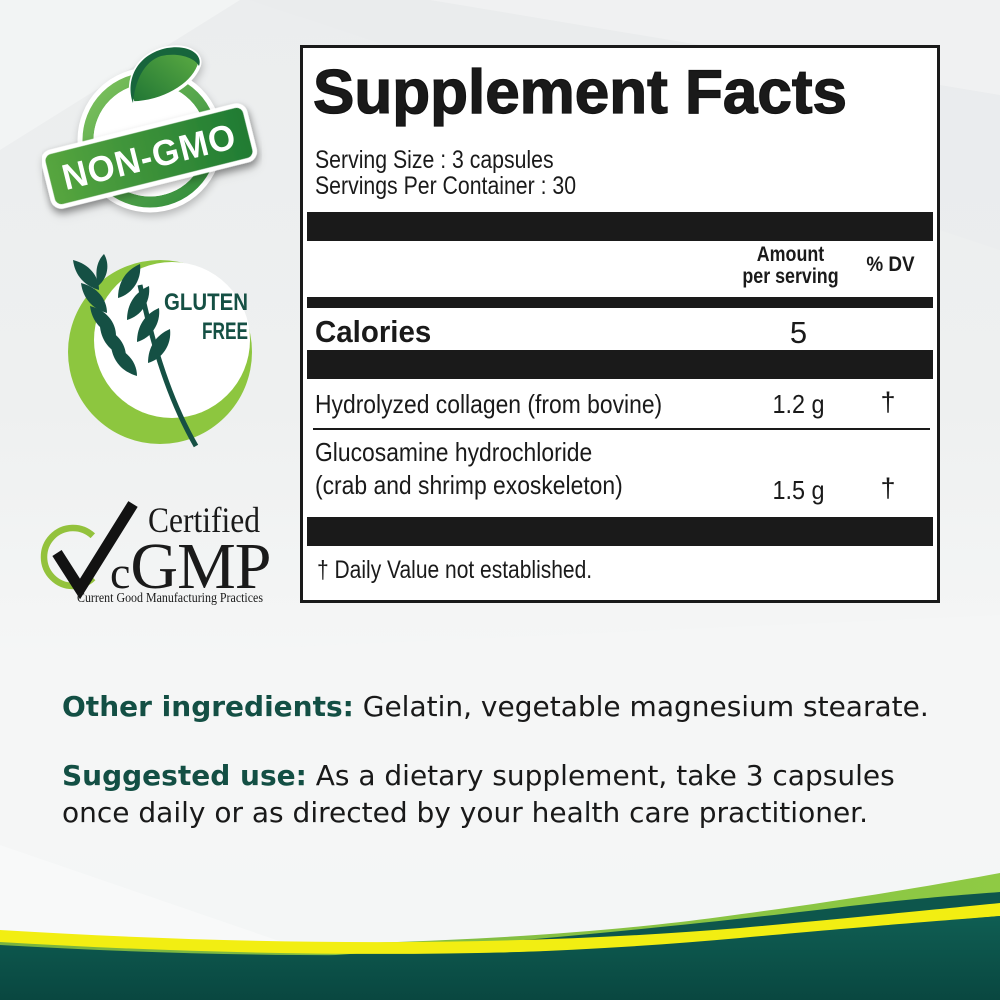  I want to click on row-divider, so click(621, 429).